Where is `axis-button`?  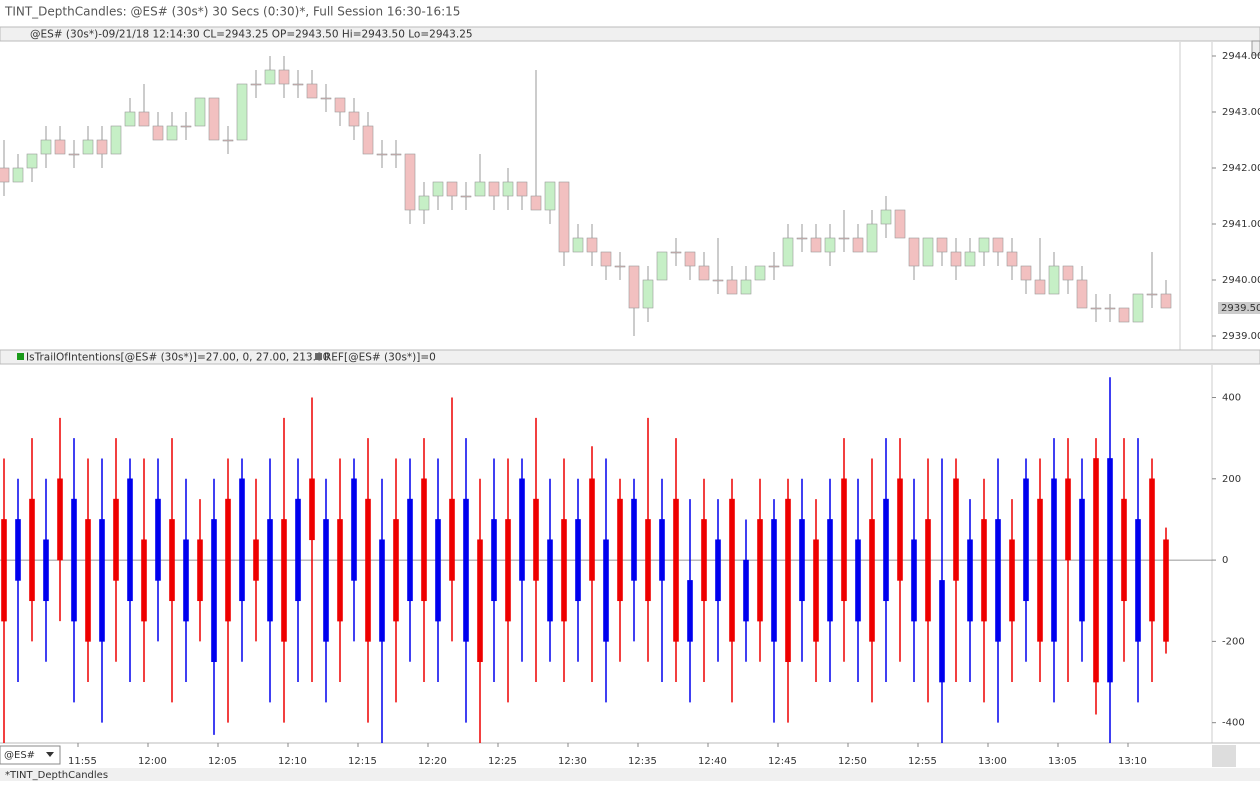
axis-button is located at coordinates (1255, 48).